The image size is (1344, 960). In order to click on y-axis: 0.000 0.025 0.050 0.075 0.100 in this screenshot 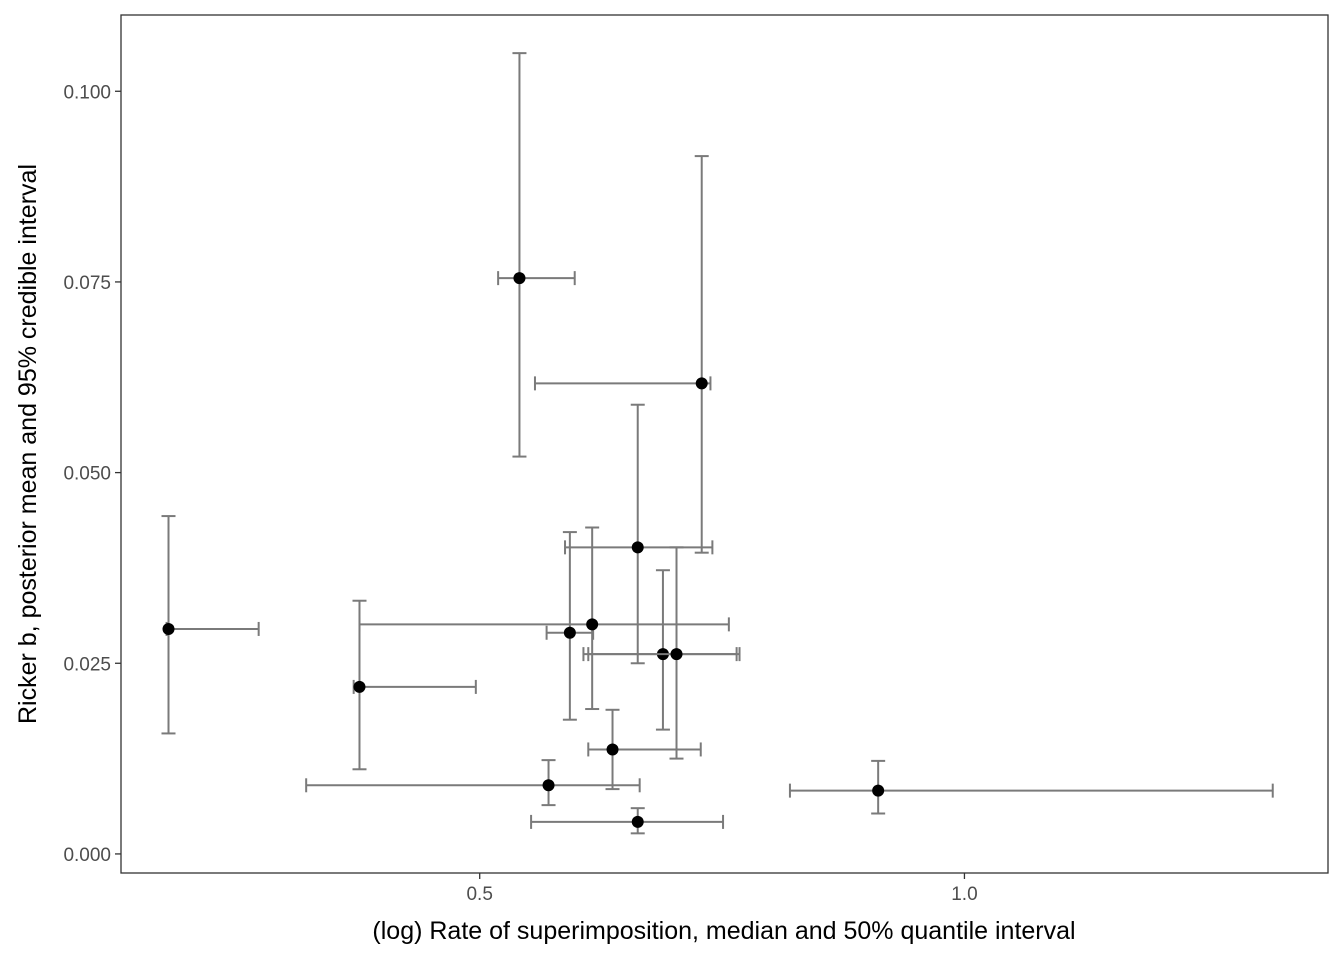, I will do `click(92, 474)`.